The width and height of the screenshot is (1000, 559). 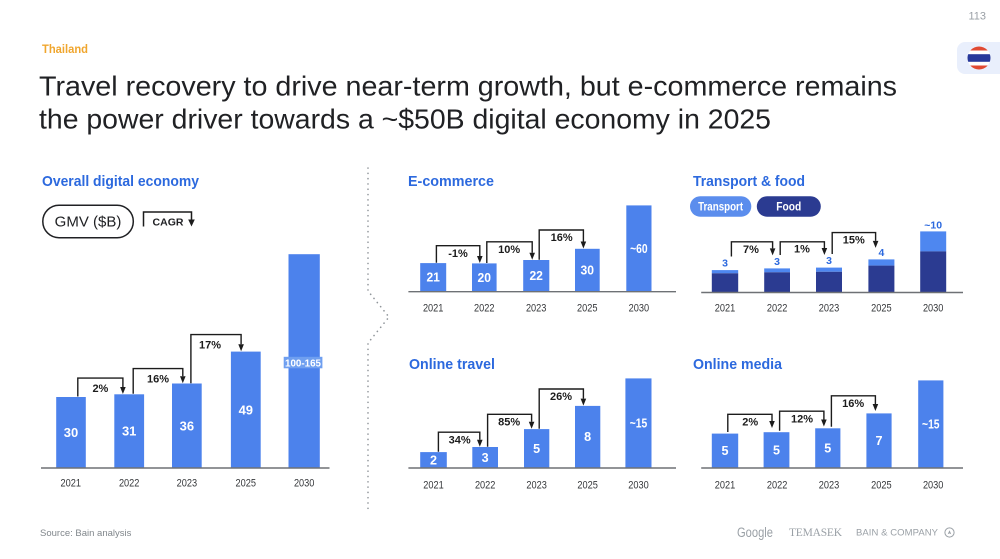 What do you see at coordinates (210, 345) in the screenshot?
I see `svg-text: 17%` at bounding box center [210, 345].